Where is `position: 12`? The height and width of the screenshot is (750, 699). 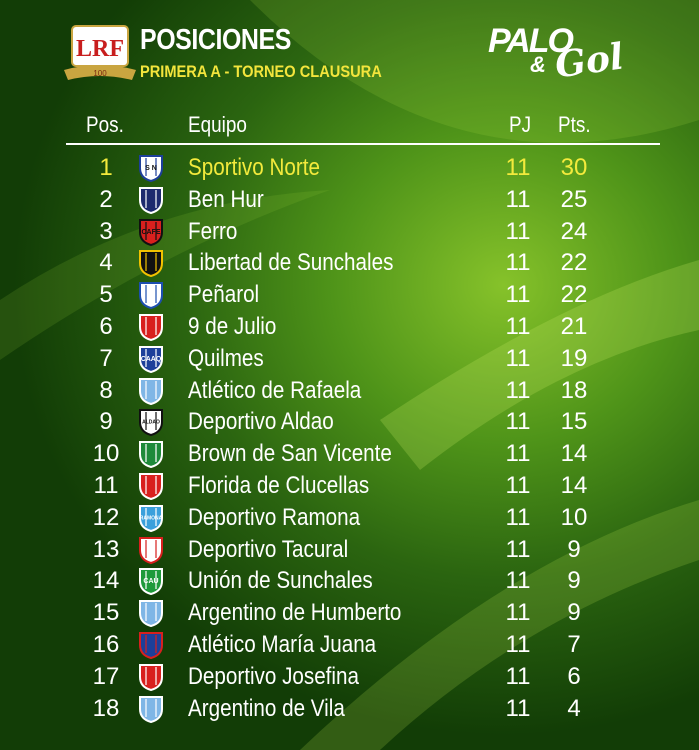 position: 12 is located at coordinates (106, 517).